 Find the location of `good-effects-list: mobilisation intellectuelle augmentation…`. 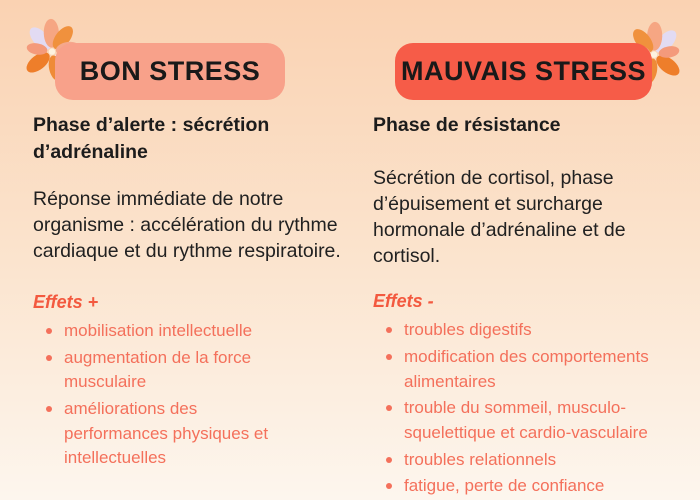

good-effects-list: mobilisation intellectuelle augmentation… is located at coordinates (162, 395).